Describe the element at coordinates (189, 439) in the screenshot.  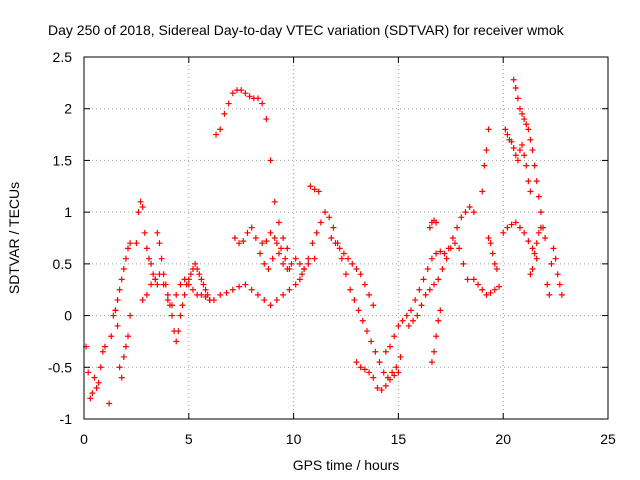
I see `x-tick-label: 5` at that location.